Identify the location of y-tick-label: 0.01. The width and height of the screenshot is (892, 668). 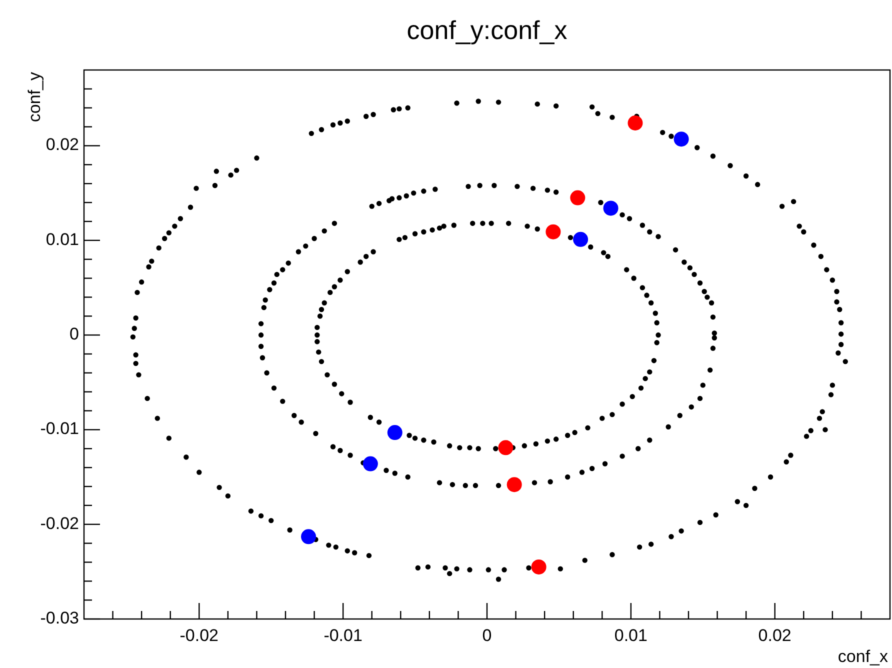
(62, 239).